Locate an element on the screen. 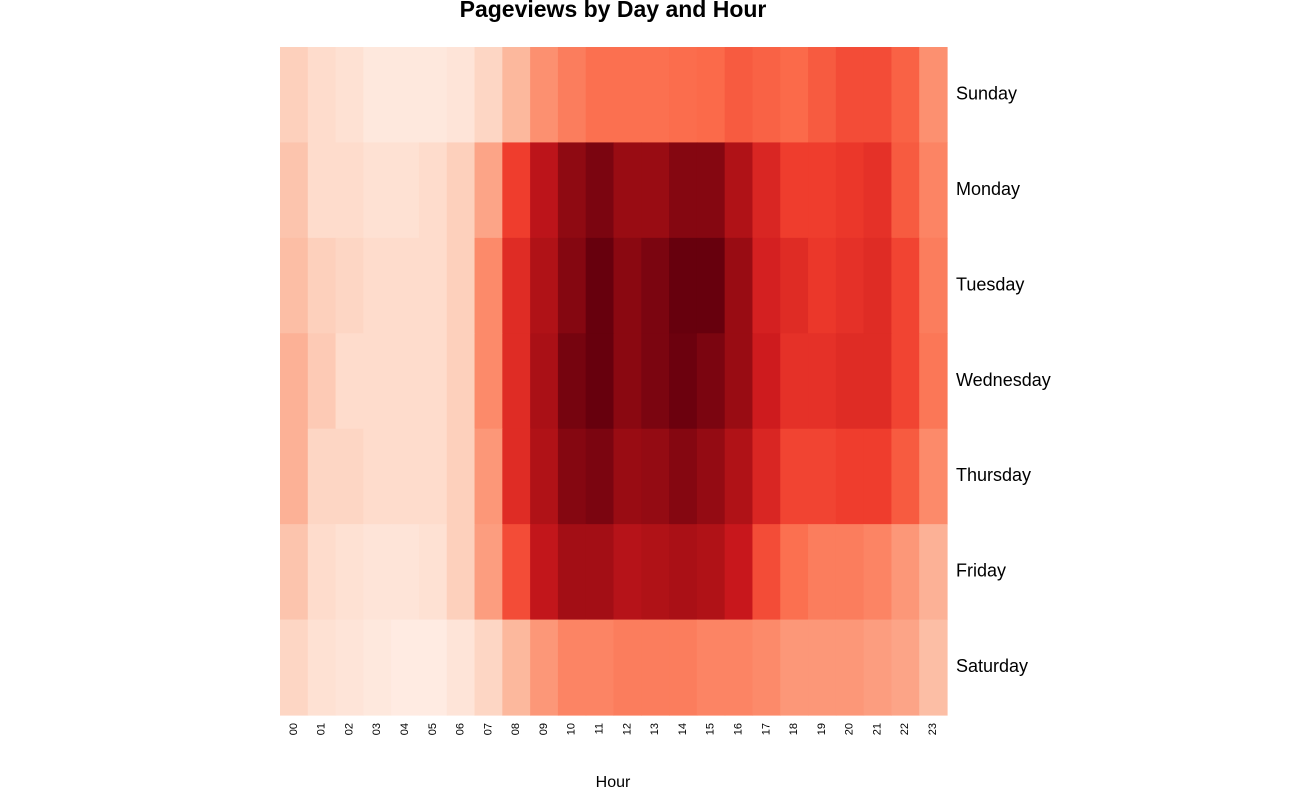 This screenshot has width=1298, height=794. row-label-tuesday: Tuesday is located at coordinates (990, 284).